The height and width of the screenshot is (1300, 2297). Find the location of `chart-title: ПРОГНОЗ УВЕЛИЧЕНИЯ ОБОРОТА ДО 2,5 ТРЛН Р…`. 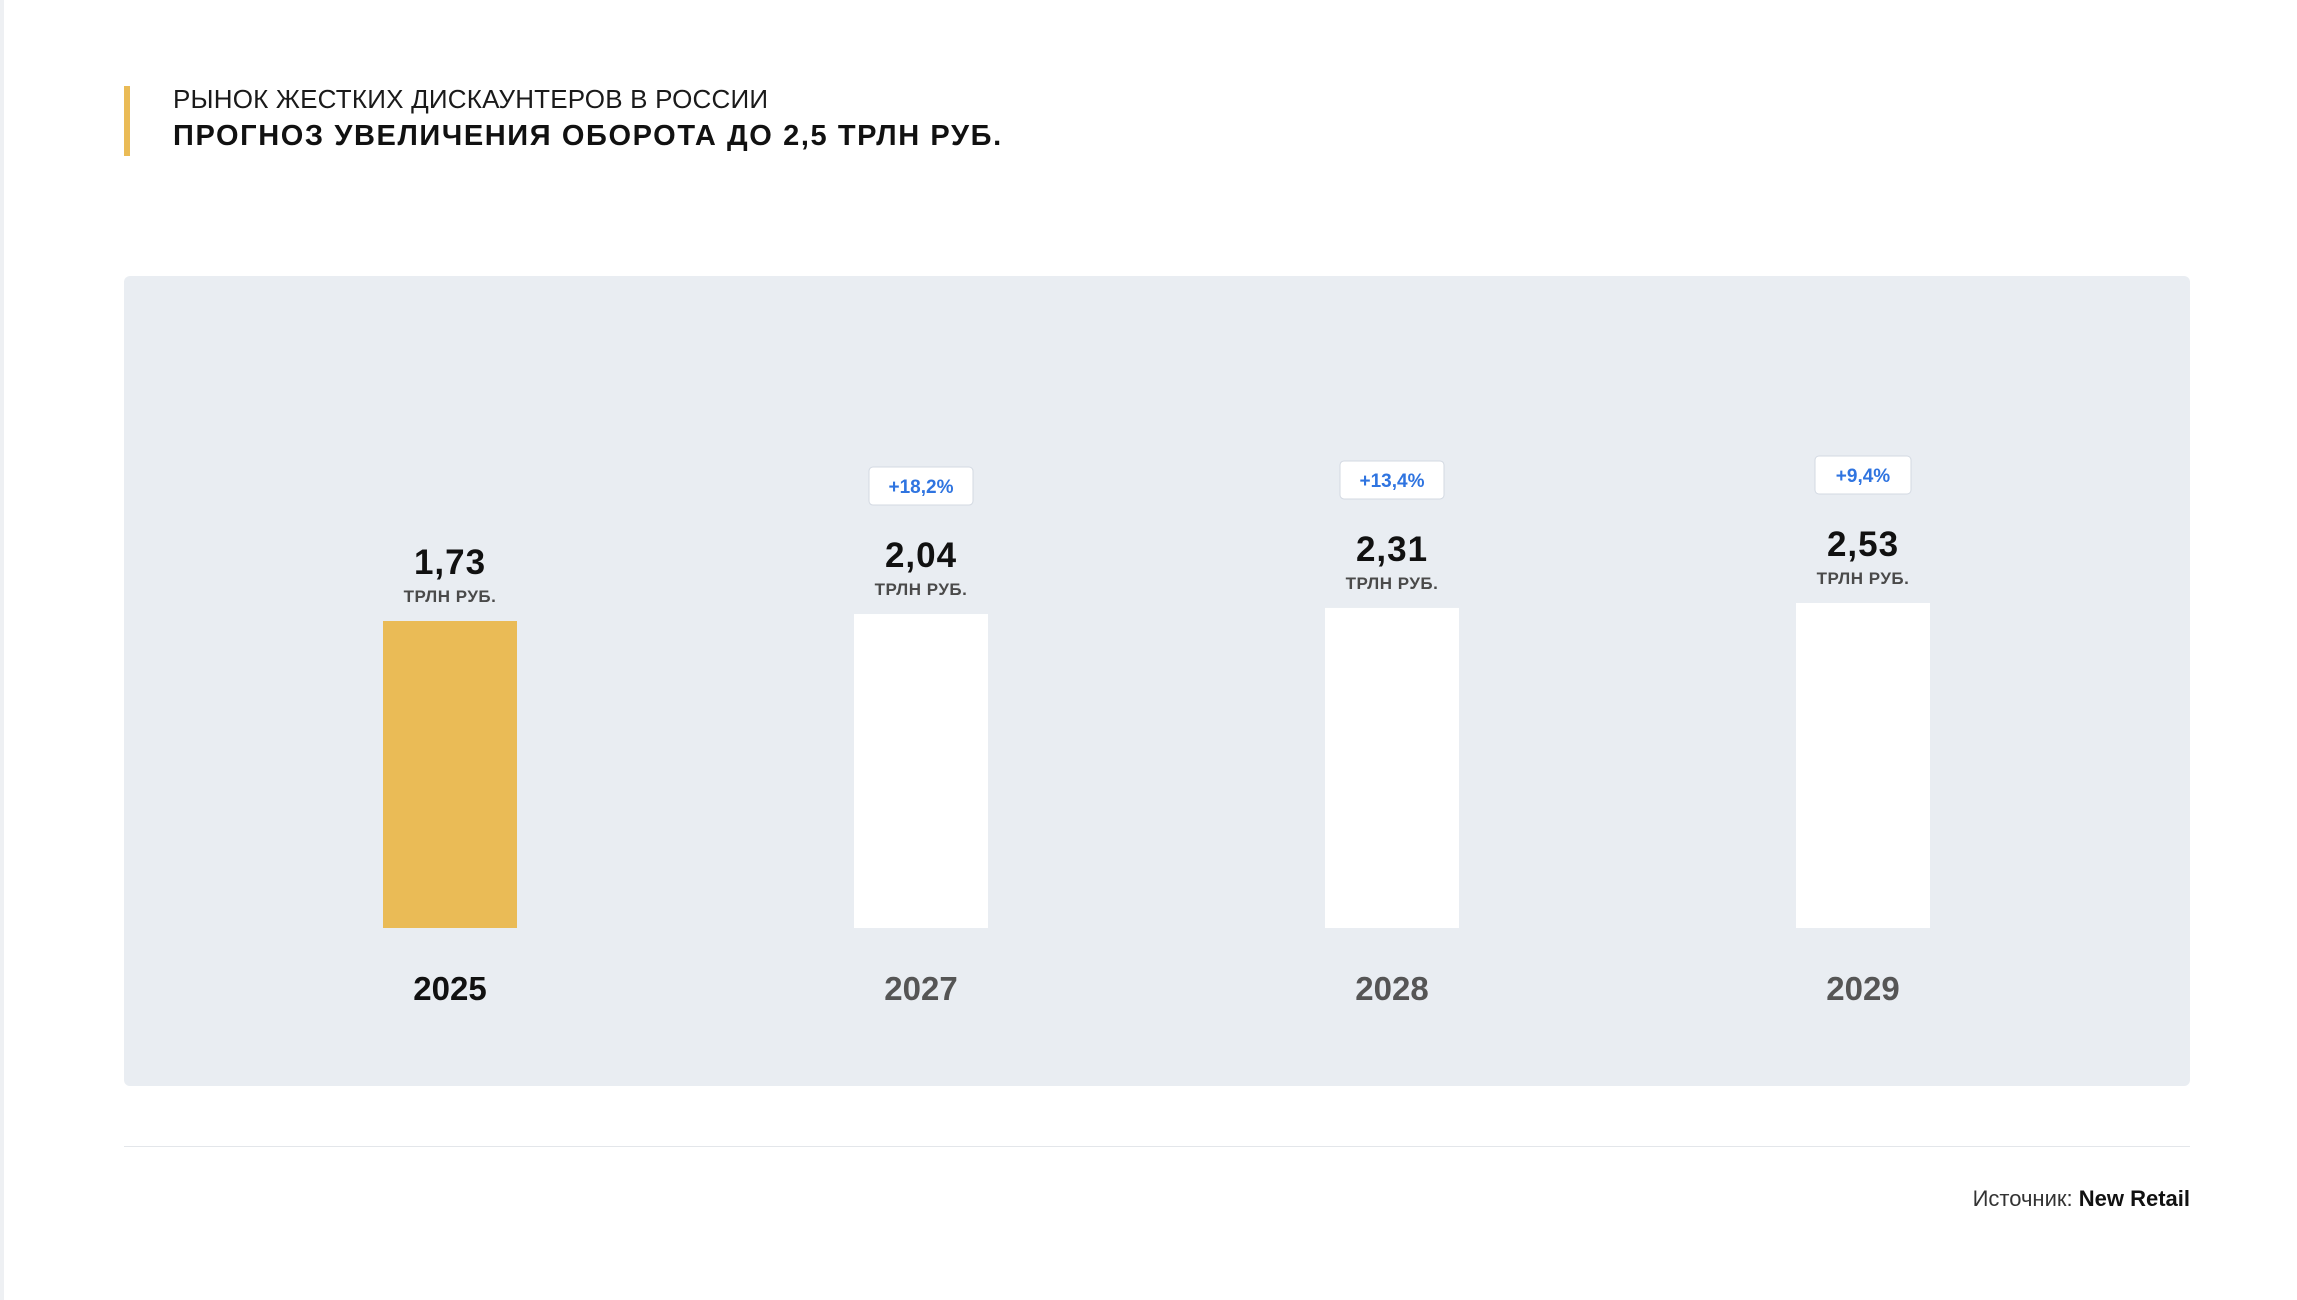

chart-title: ПРОГНОЗ УВЕЛИЧЕНИЯ ОБОРОТА ДО 2,5 ТРЛН Р… is located at coordinates (588, 136).